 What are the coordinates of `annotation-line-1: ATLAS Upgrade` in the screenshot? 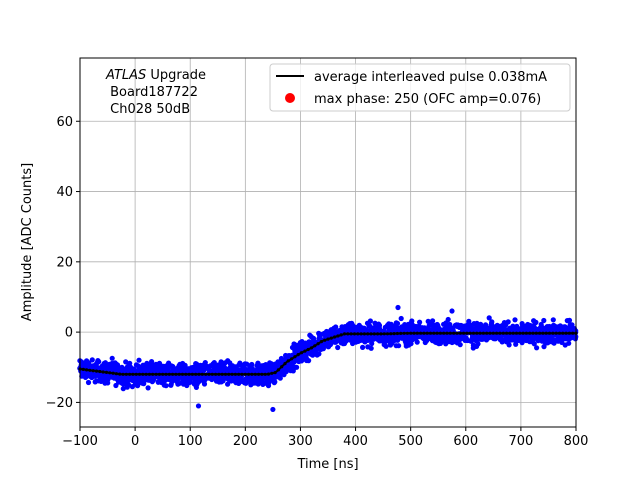 It's located at (155, 75).